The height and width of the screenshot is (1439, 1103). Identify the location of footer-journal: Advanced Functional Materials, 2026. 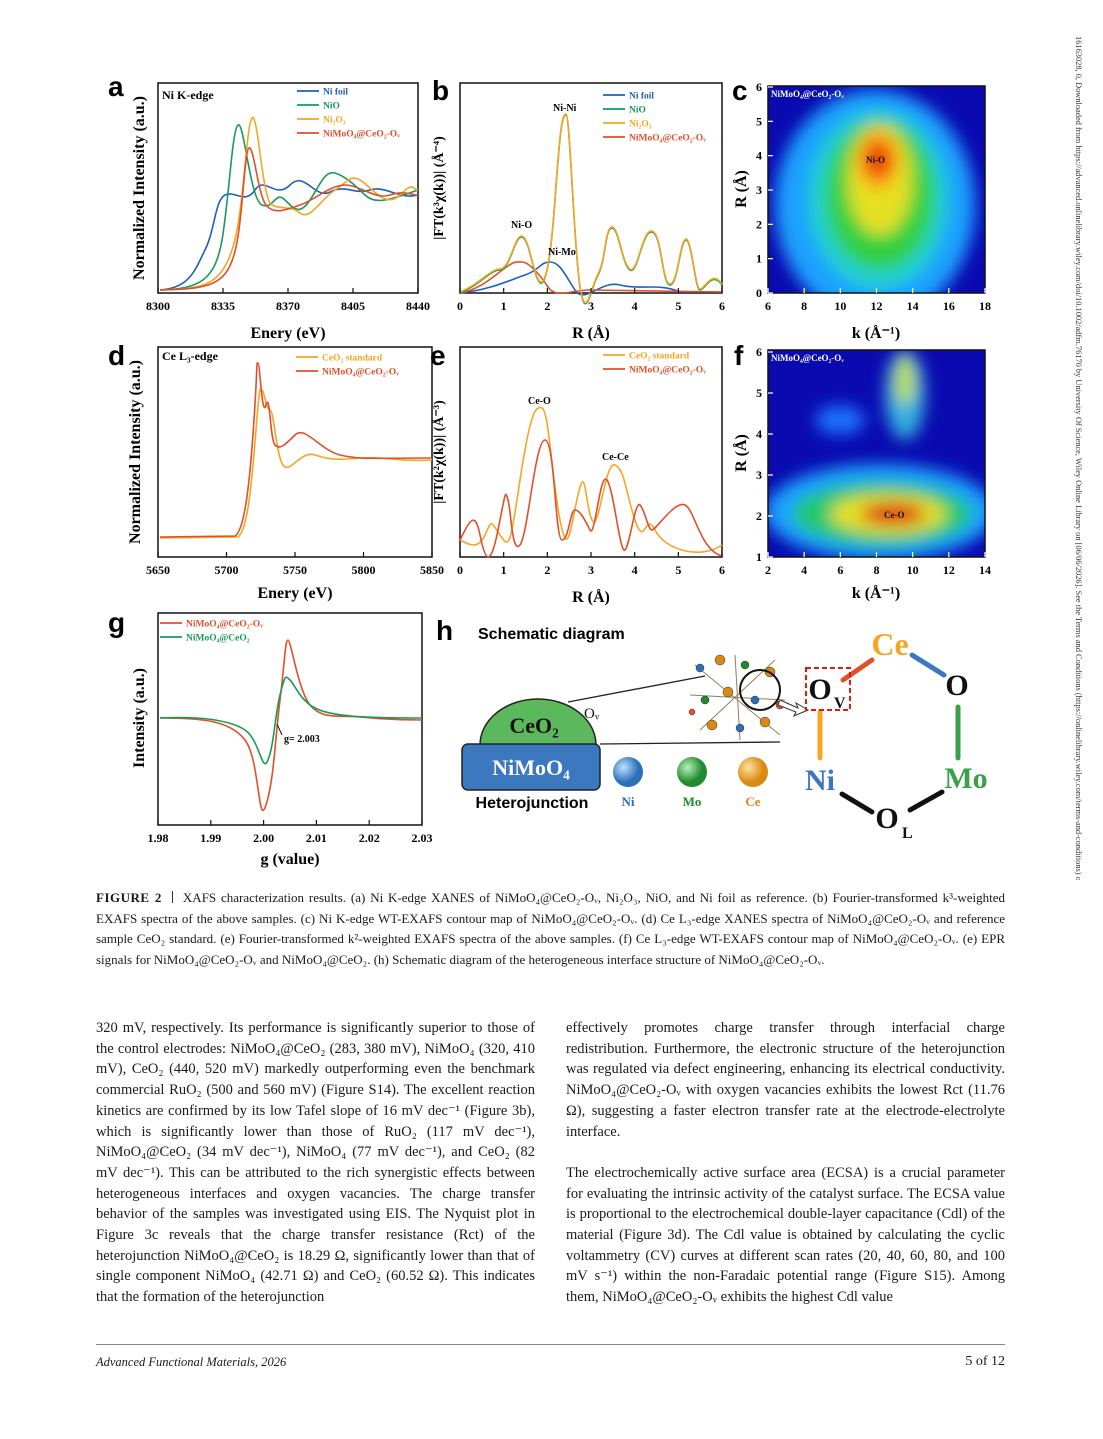
(191, 1362).